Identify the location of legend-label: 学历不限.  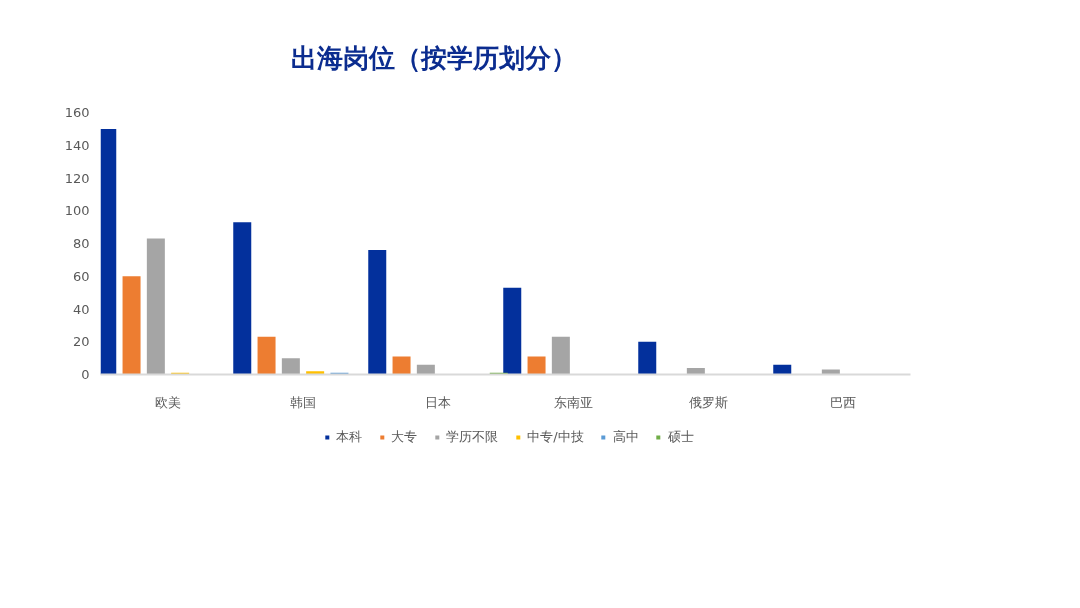
(472, 437).